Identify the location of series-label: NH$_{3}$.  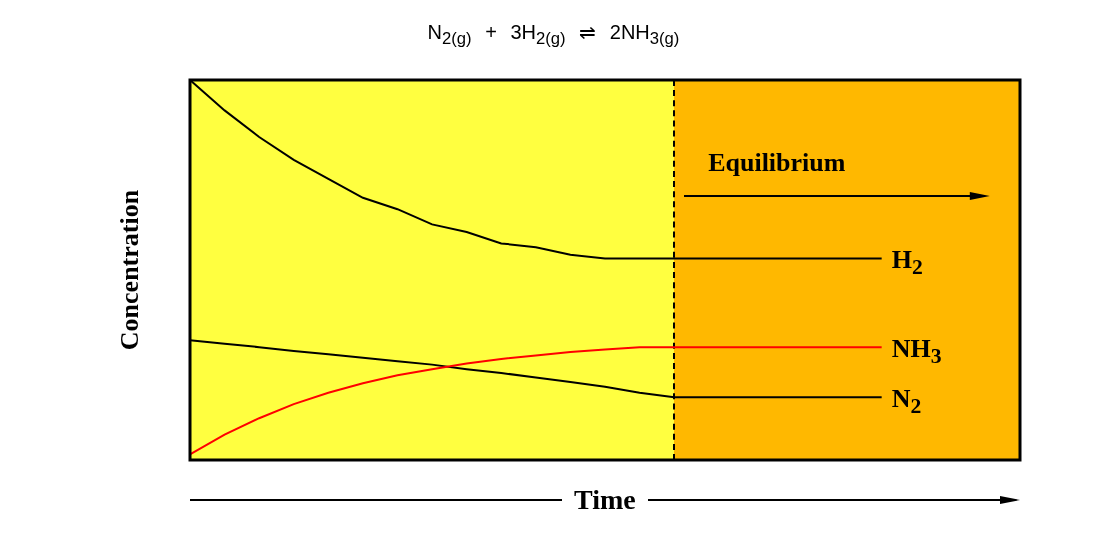
(916, 351).